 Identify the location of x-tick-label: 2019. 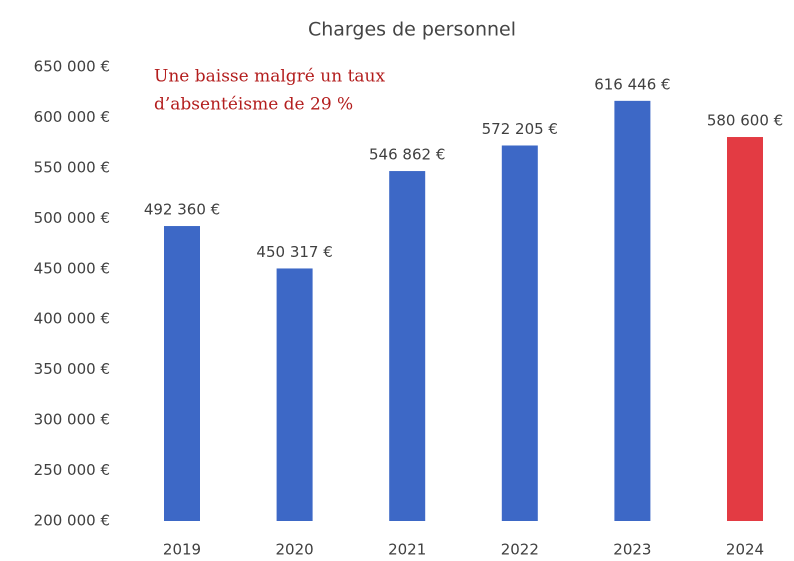
(182, 550).